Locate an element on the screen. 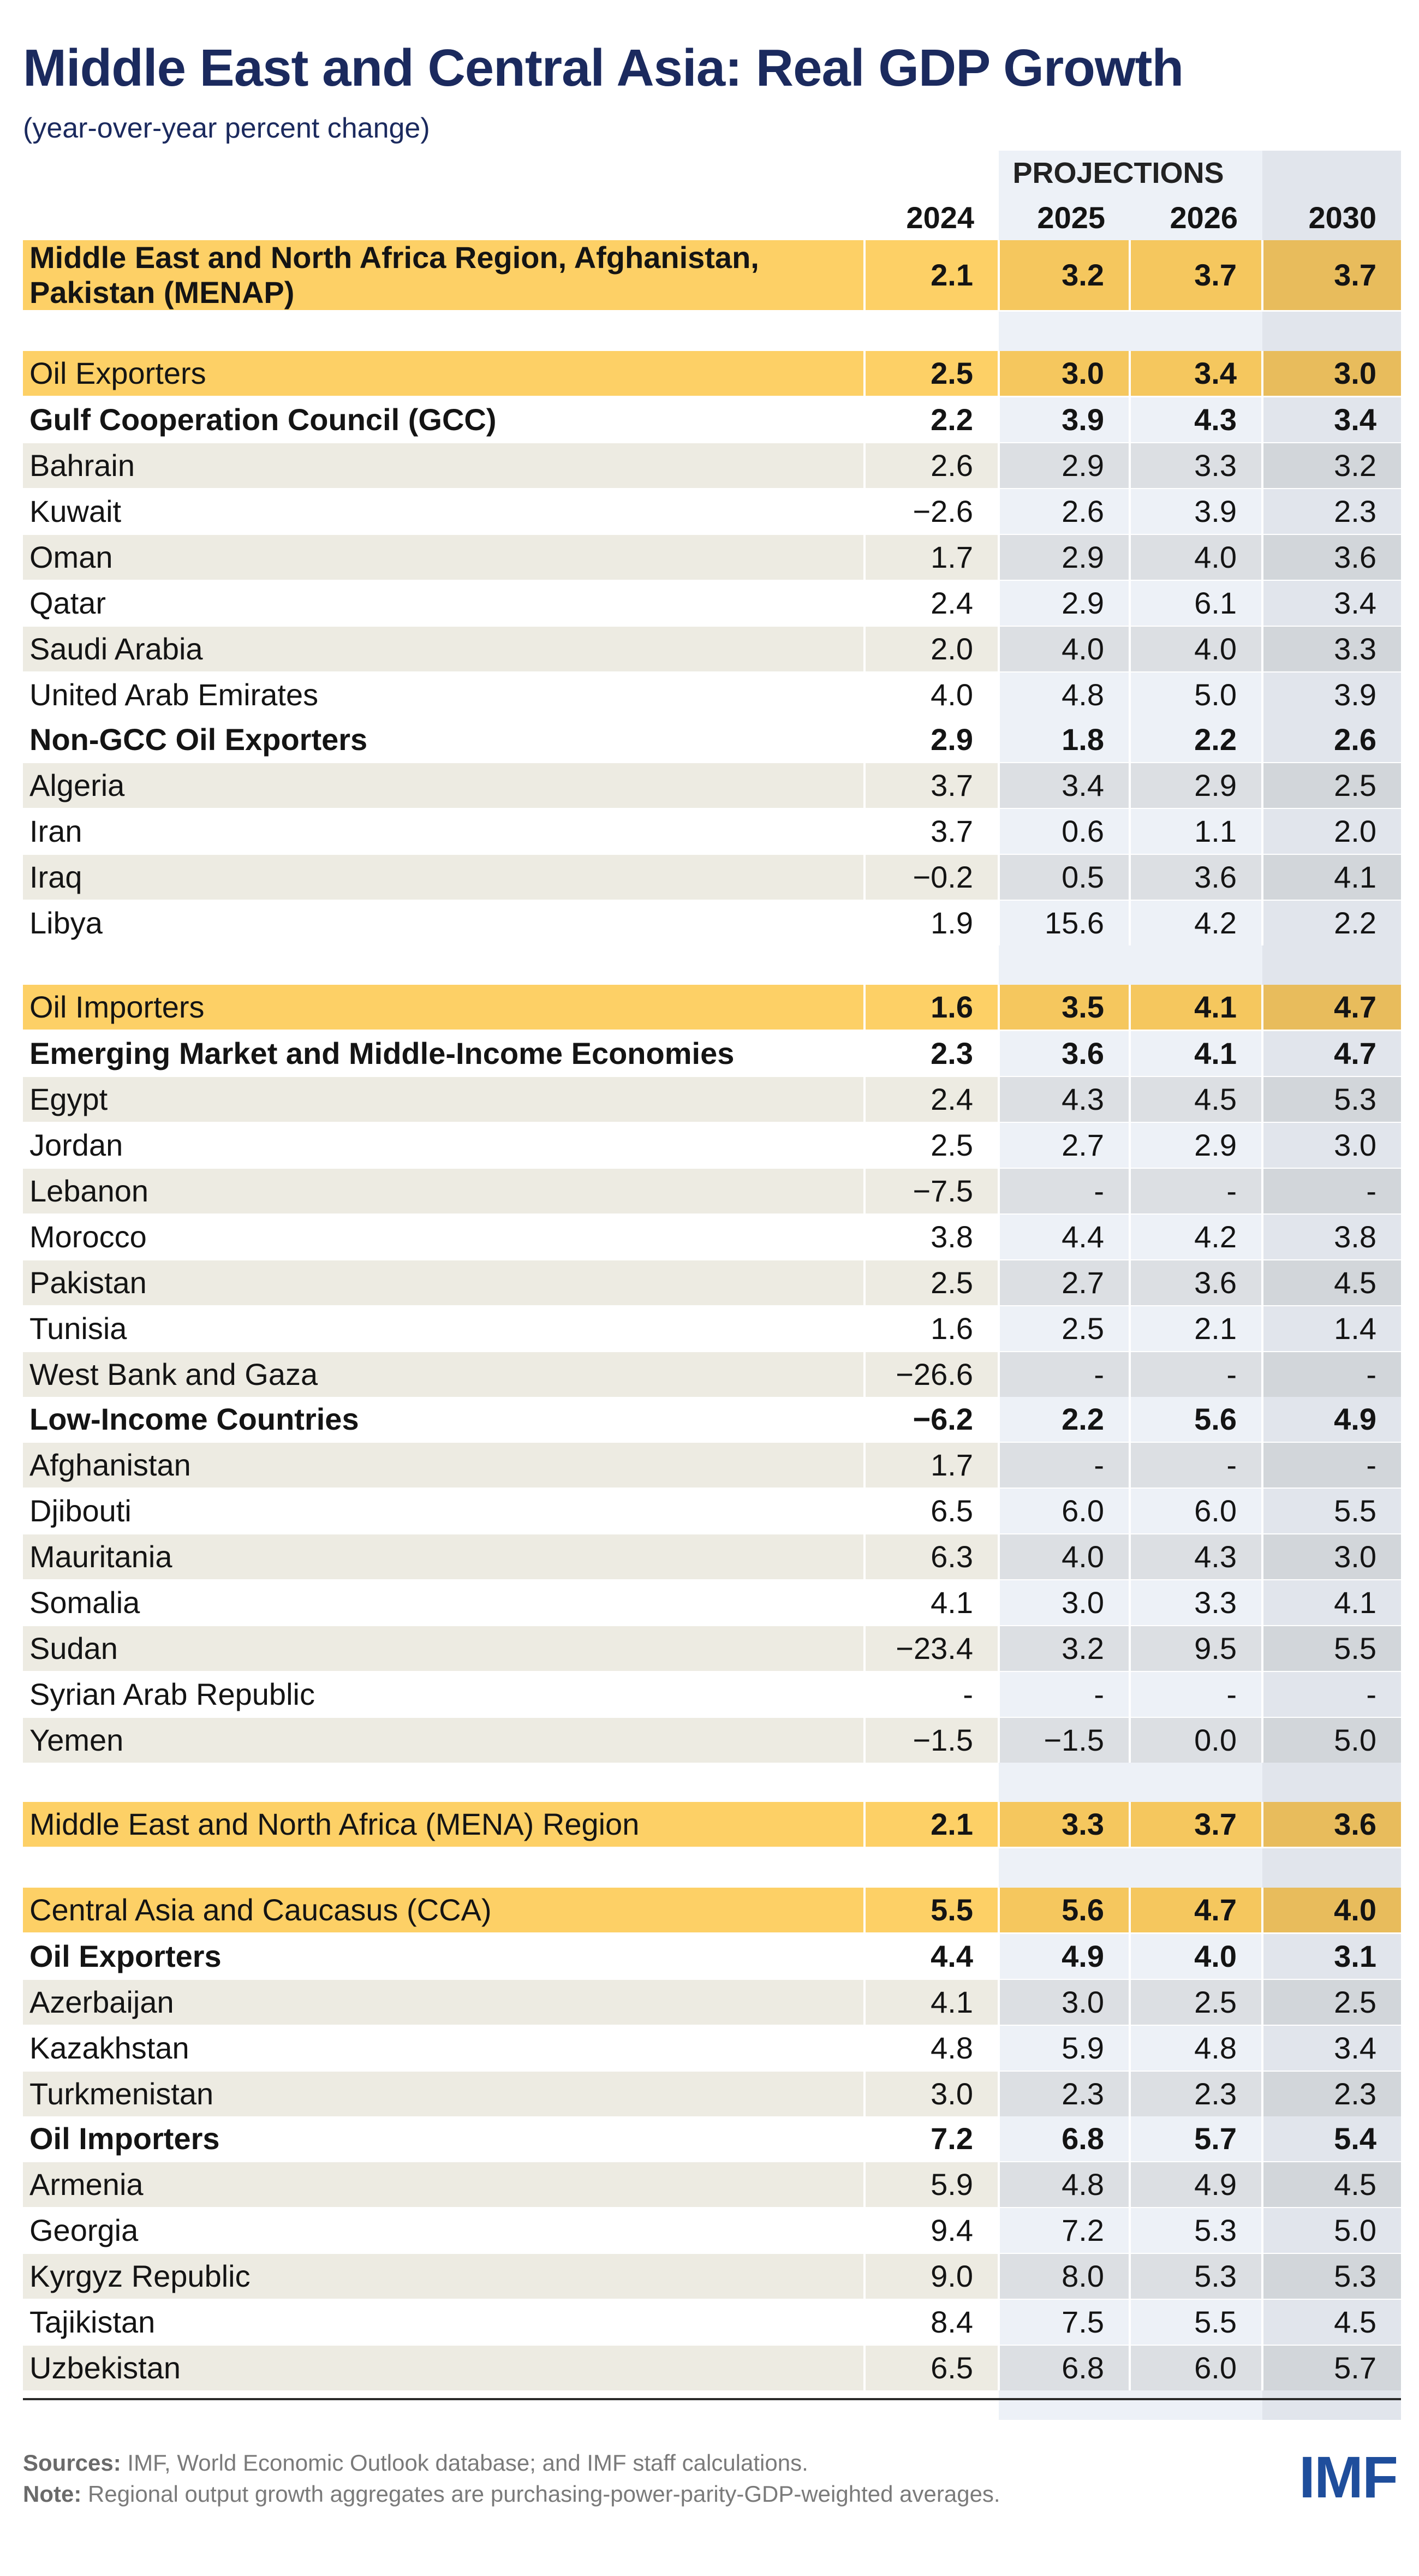  row-label: Algeria is located at coordinates (444, 785).